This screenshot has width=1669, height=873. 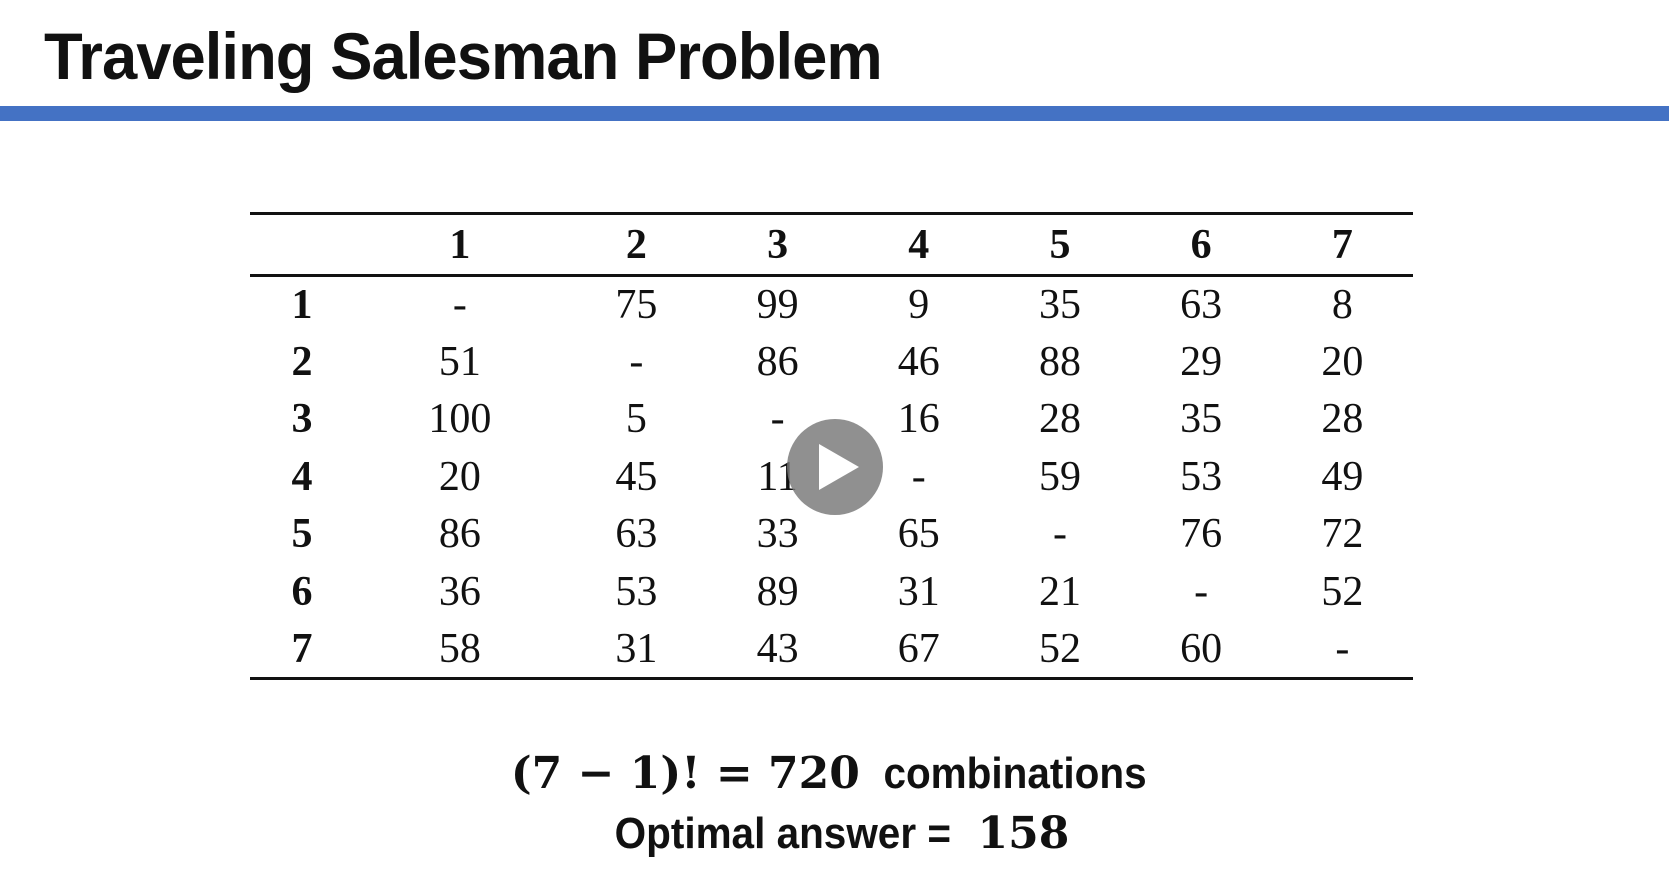 What do you see at coordinates (834, 113) in the screenshot?
I see `title-divider` at bounding box center [834, 113].